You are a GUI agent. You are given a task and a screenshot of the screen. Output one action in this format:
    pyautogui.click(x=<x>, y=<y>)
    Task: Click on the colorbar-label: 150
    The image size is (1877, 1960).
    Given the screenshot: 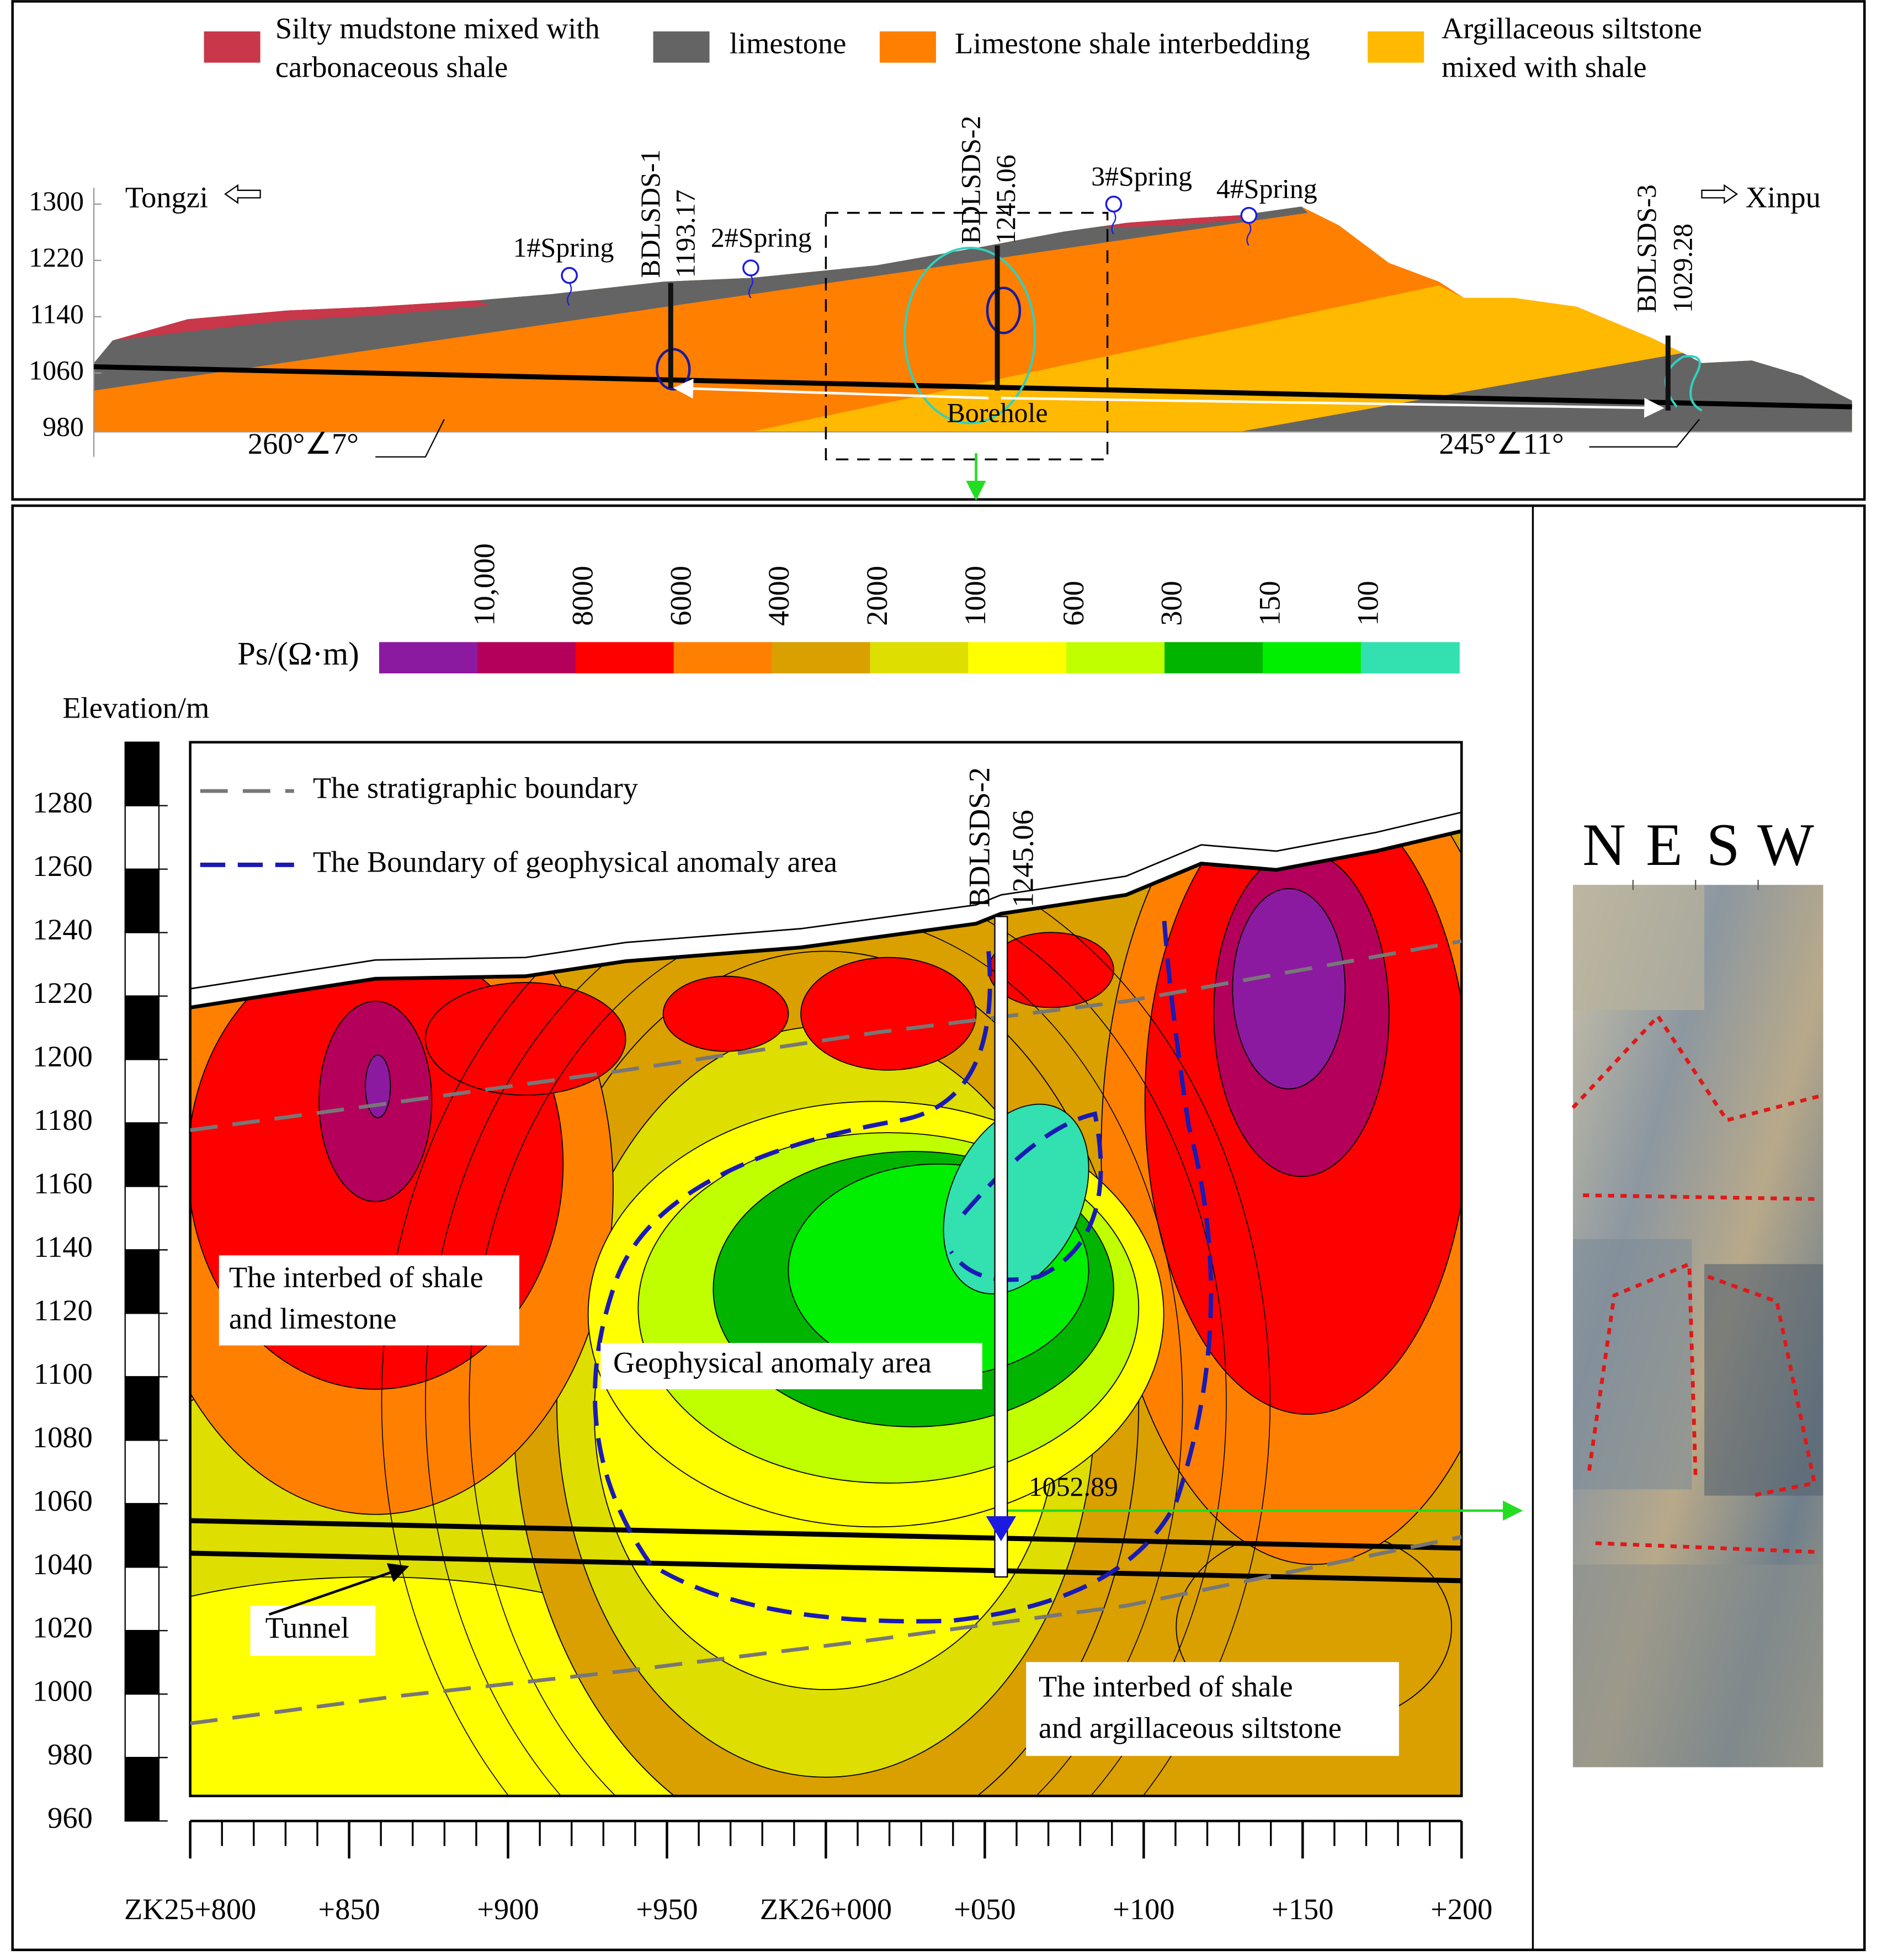 What is the action you would take?
    pyautogui.click(x=1269, y=604)
    